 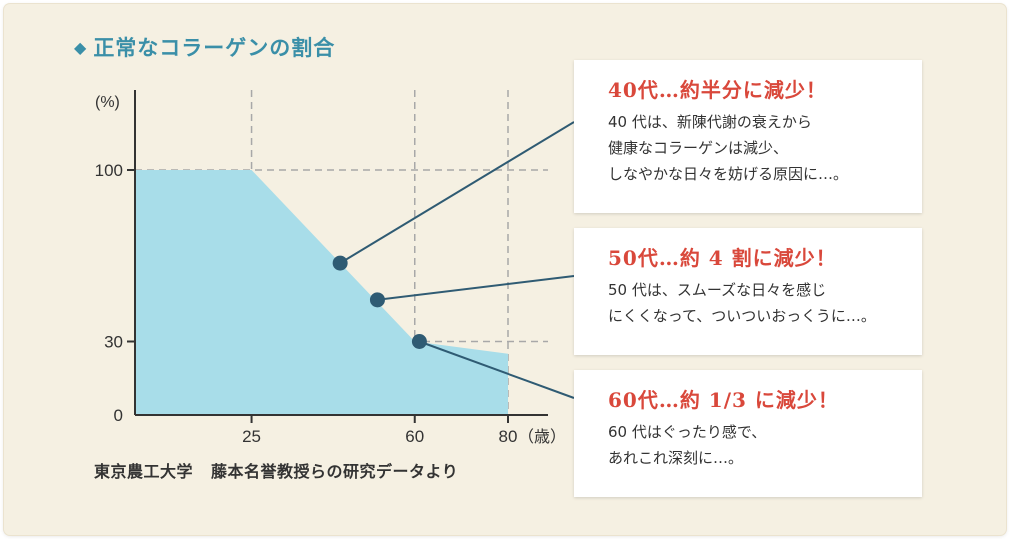 What do you see at coordinates (722, 258) in the screenshot?
I see `callout-50s-headline: 50代…約 4 割に減少！` at bounding box center [722, 258].